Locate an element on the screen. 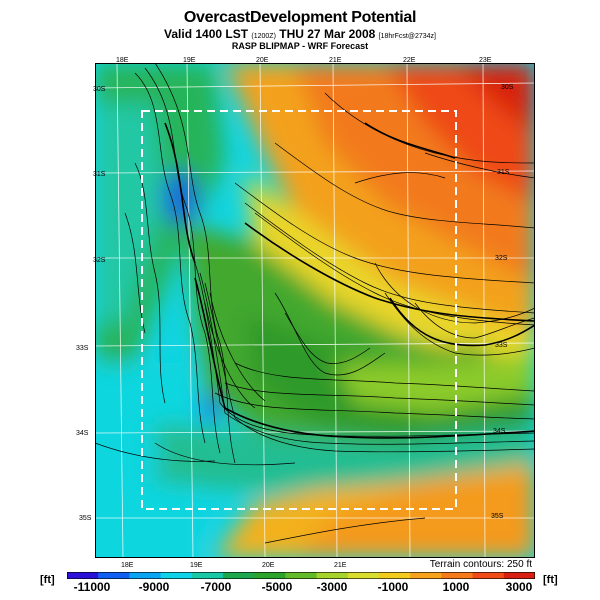 This screenshot has width=600, height=600. lat-label-left: 33S is located at coordinates (82, 348).